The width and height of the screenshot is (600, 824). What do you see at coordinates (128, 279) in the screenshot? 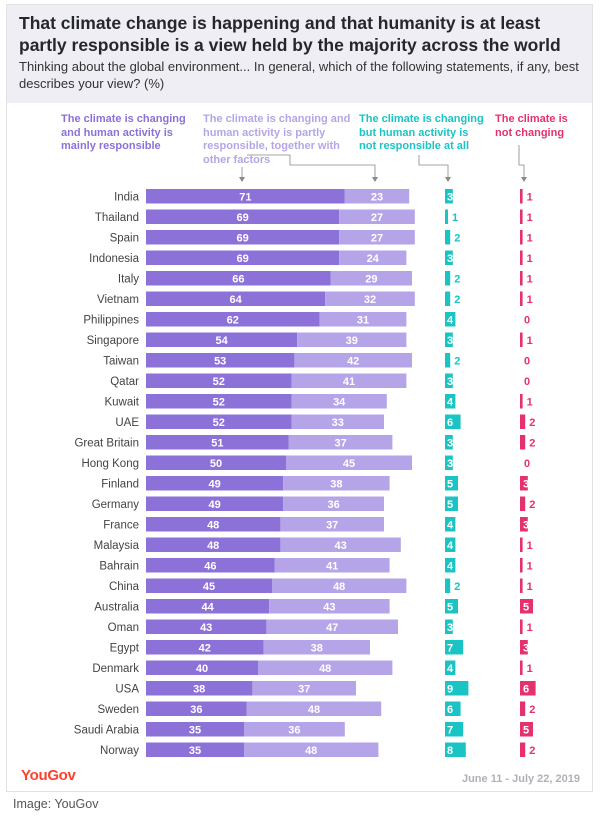
I see `country-label: Italy` at bounding box center [128, 279].